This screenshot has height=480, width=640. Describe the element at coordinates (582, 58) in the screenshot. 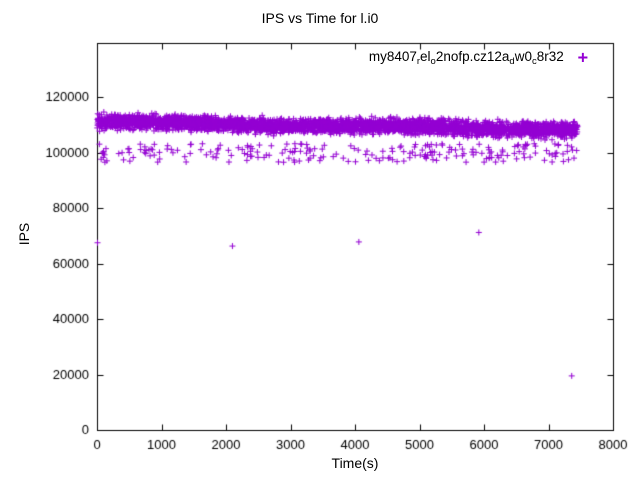

I see `legend-marker-plus-icon: +` at that location.